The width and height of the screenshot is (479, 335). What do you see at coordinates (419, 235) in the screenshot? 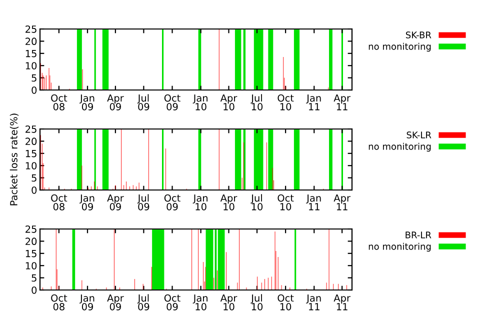
I see `legend-label: BR-LR` at bounding box center [419, 235].